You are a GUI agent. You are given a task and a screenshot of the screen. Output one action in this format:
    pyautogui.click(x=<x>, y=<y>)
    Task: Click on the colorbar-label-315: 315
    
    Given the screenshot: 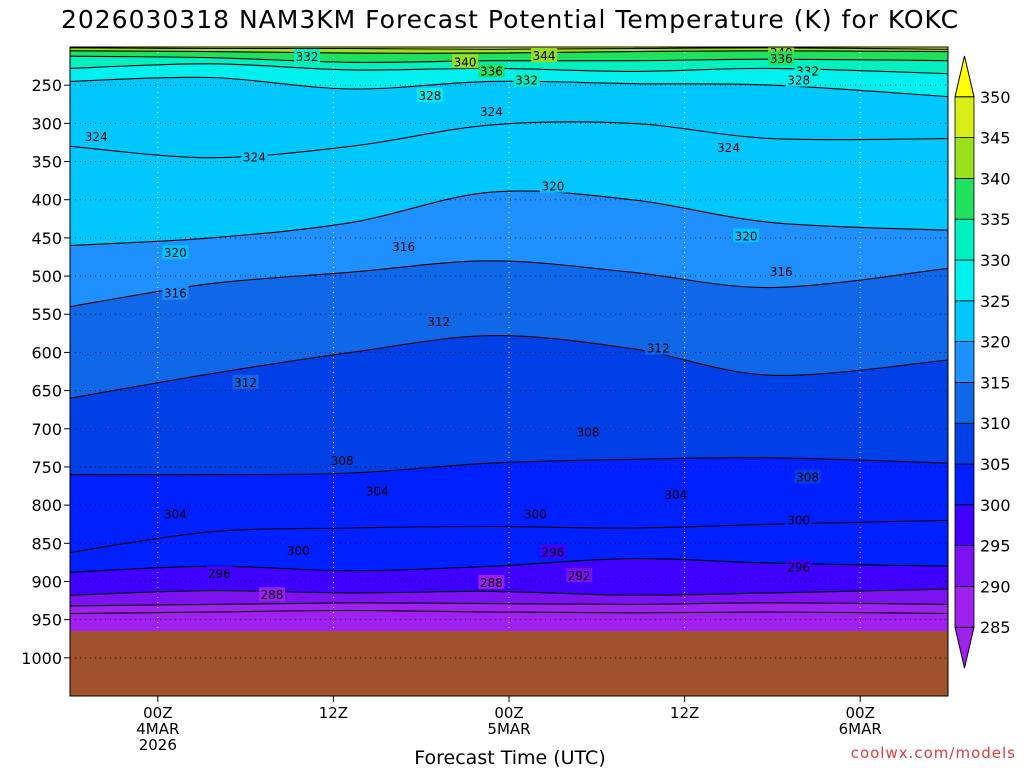 What is the action you would take?
    pyautogui.click(x=995, y=382)
    